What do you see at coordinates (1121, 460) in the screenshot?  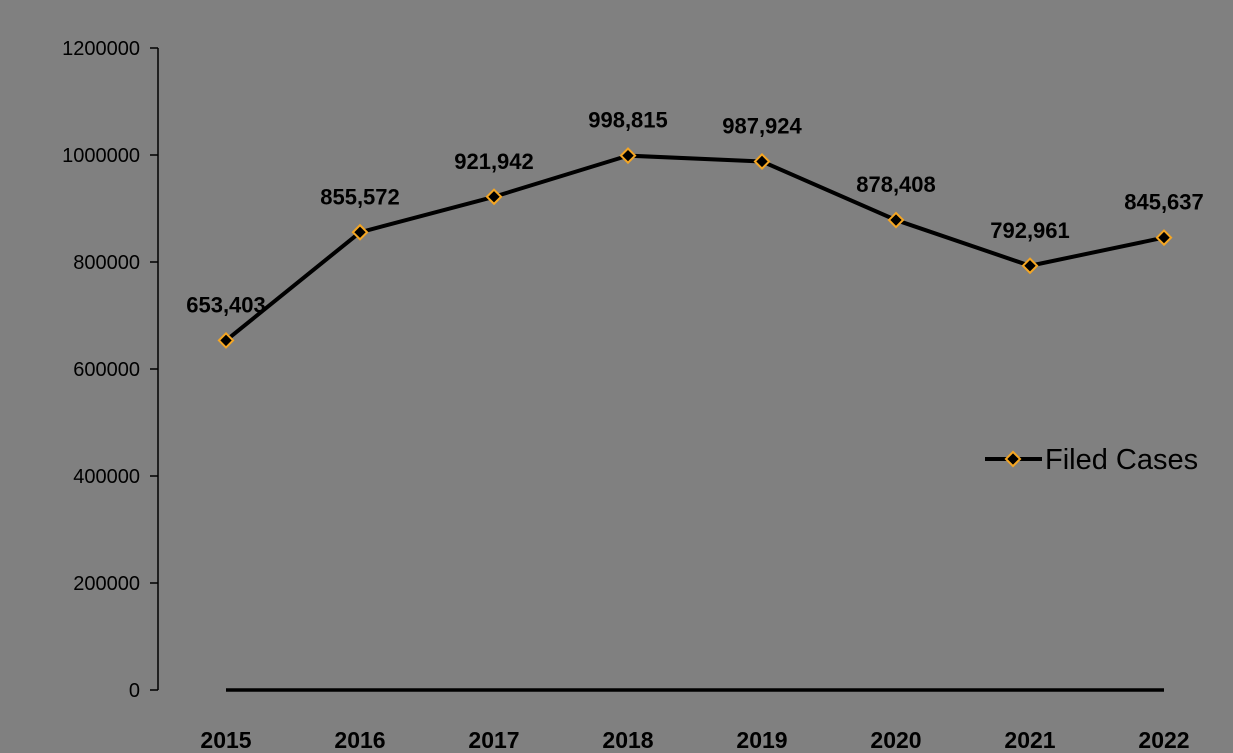 I see `legend-label: Filed Cases` at bounding box center [1121, 460].